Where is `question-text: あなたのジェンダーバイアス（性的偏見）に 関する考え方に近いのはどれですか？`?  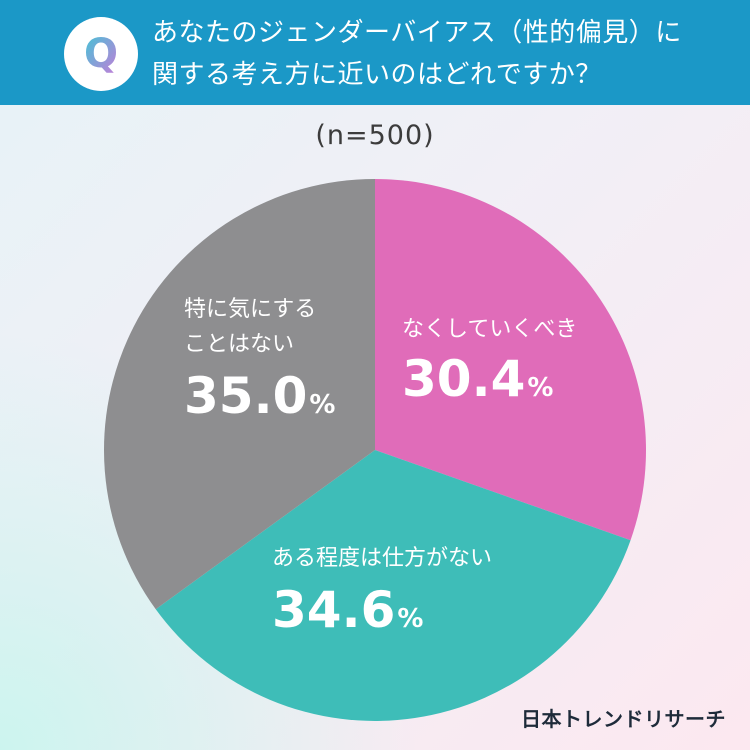 question-text: あなたのジェンダーバイアス（性的偏見）に 関する考え方に近いのはどれですか？ is located at coordinates (442, 54).